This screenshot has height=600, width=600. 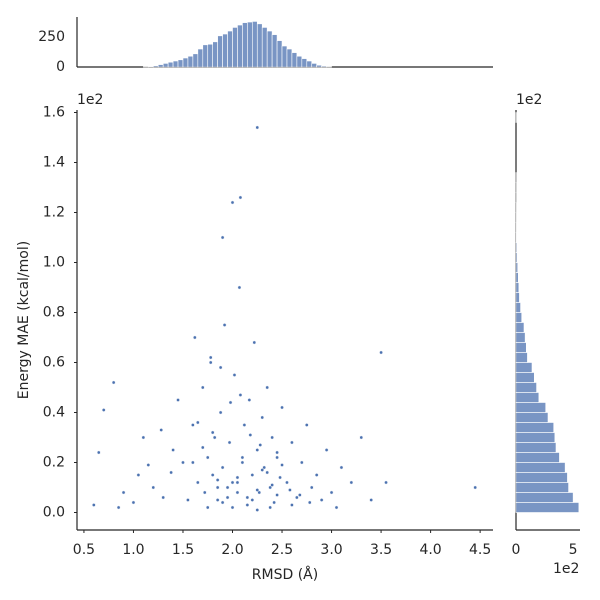 What do you see at coordinates (285, 574) in the screenshot?
I see `x-axis-label: RMSD (Å)` at bounding box center [285, 574].